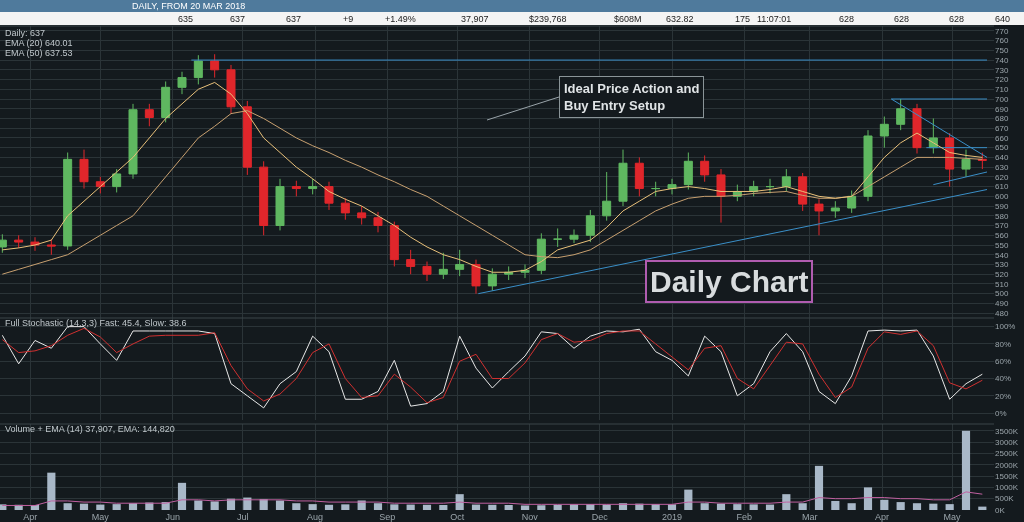 The image size is (1024, 522). What do you see at coordinates (1007, 476) in the screenshot?
I see `y-tick-label: 1500K` at bounding box center [1007, 476].